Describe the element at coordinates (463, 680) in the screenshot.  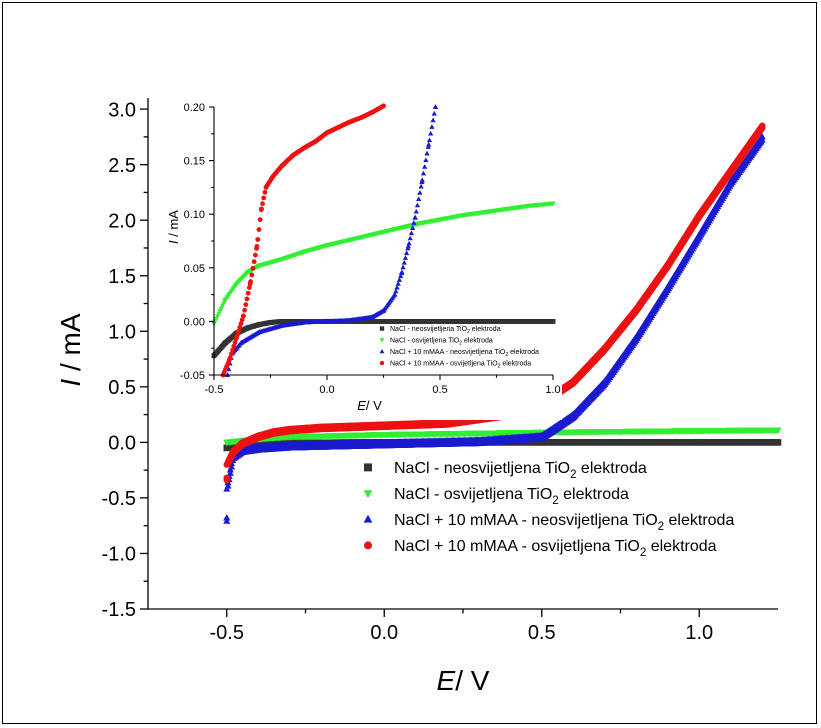
I see `main-x-axis-title: E/ V` at that location.